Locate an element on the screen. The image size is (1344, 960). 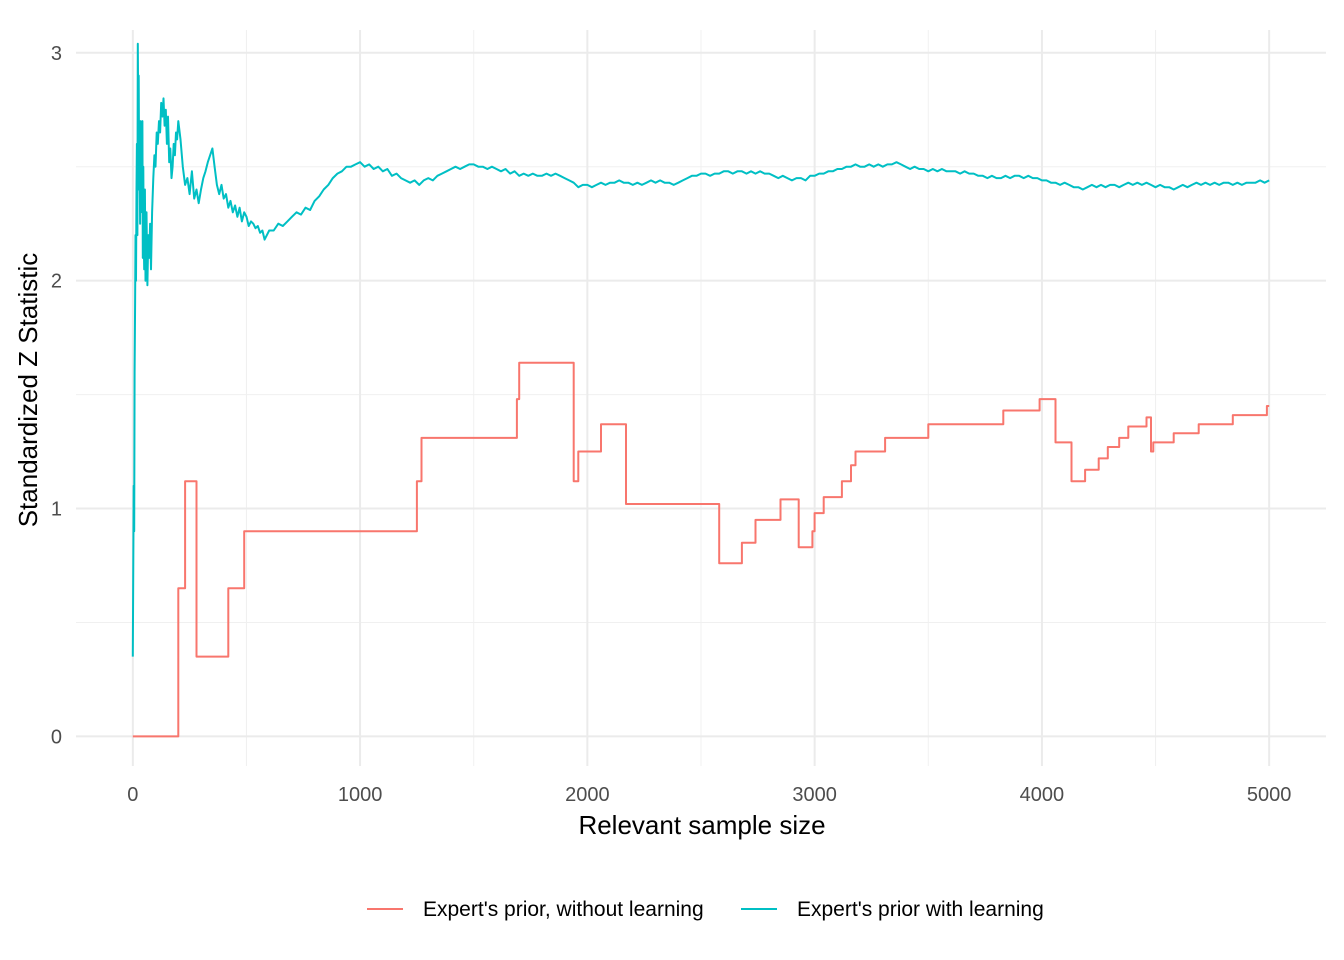
legend-label-1: Expert's prior, without learning is located at coordinates (563, 909).